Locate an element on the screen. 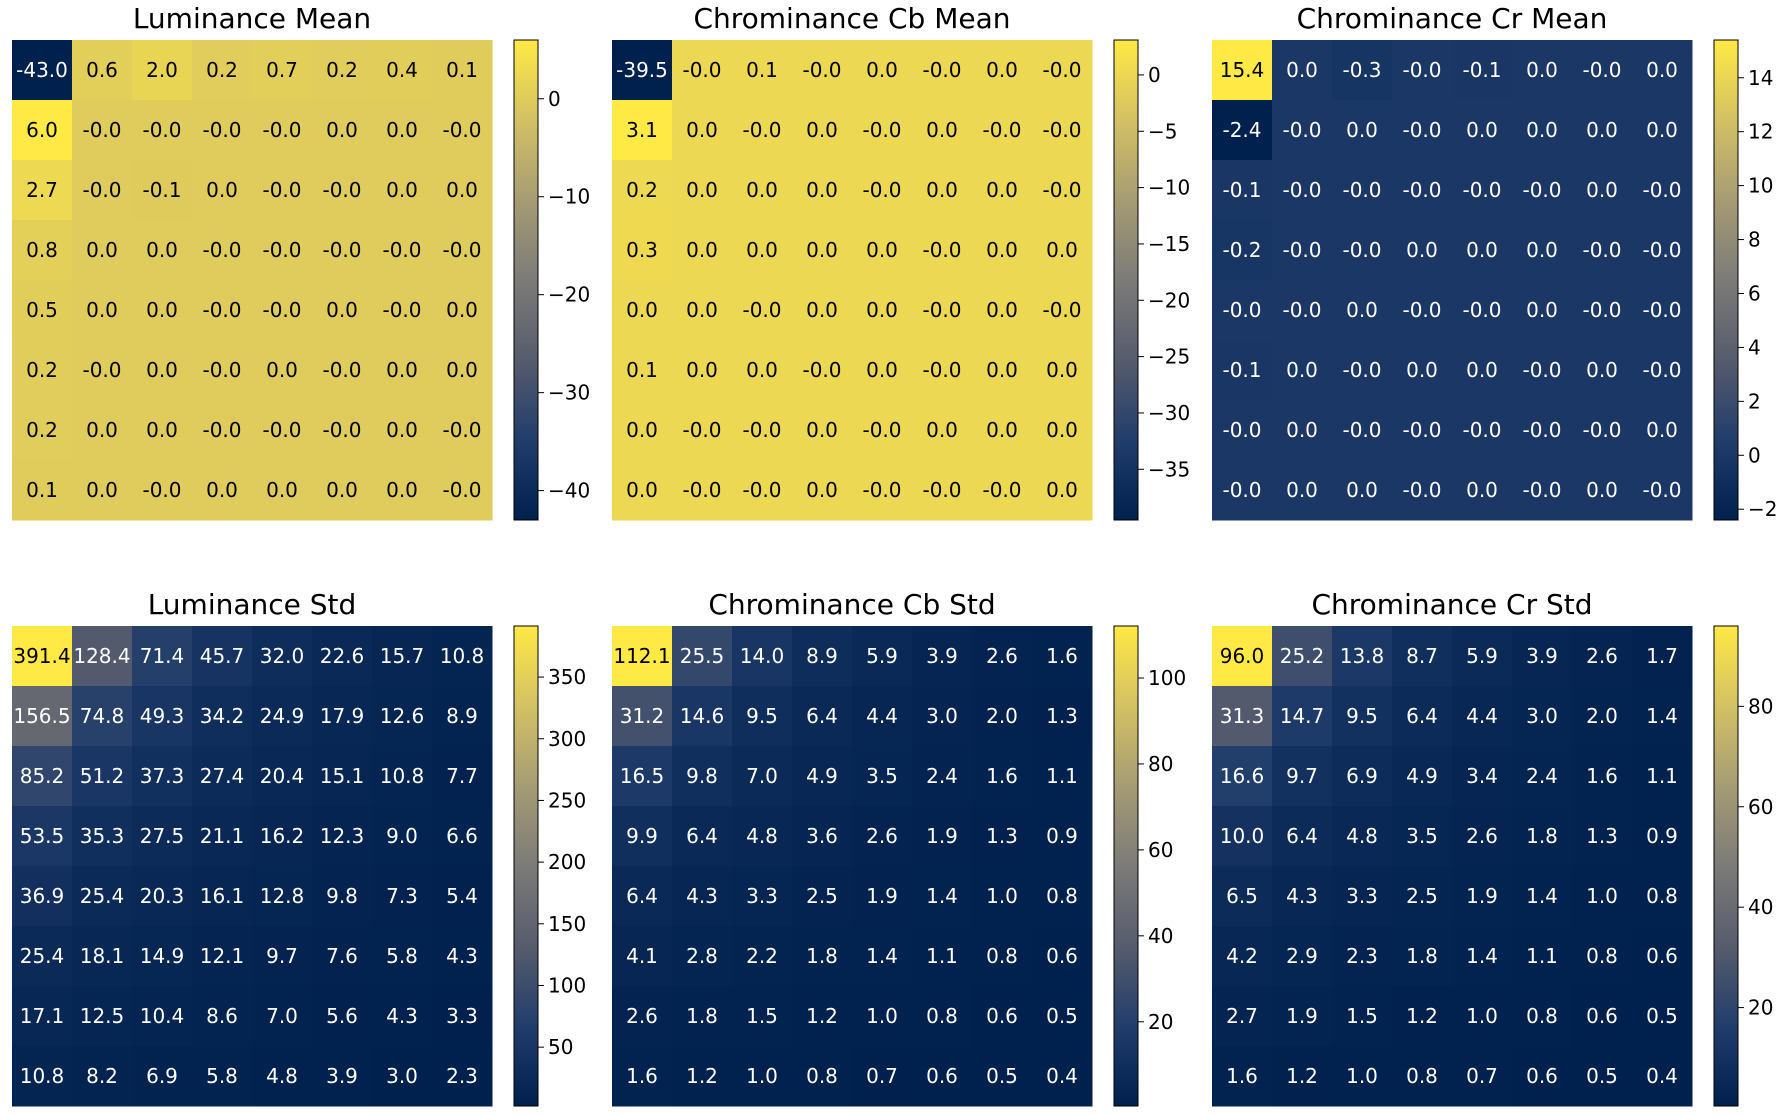 This screenshot has height=1115, width=1783. cell-value-label: 1.8 is located at coordinates (822, 956).